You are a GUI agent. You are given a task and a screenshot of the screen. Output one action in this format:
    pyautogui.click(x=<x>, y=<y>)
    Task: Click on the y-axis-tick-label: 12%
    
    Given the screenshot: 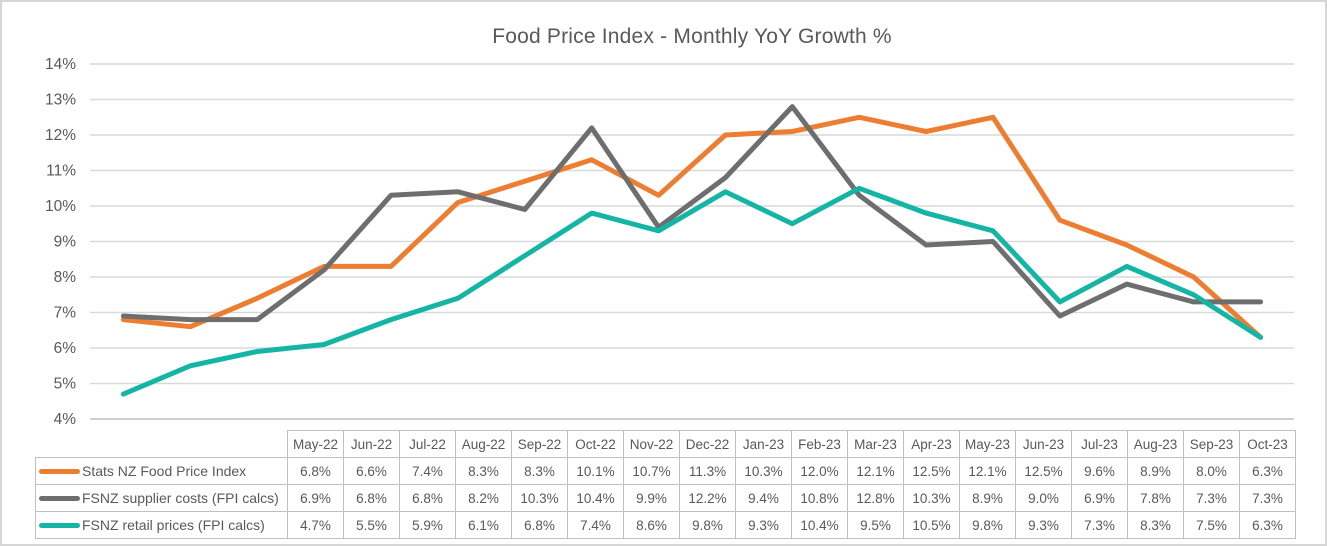 What is the action you would take?
    pyautogui.click(x=60, y=135)
    